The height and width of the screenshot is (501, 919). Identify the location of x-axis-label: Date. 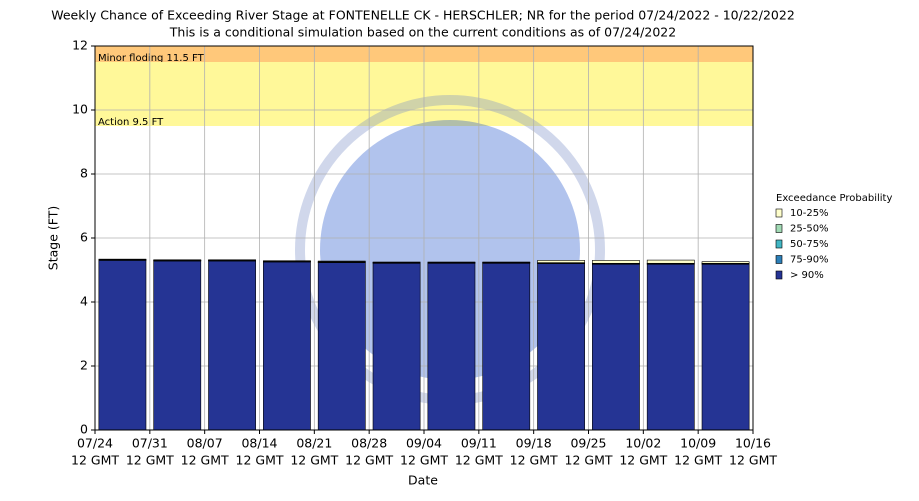
(423, 480).